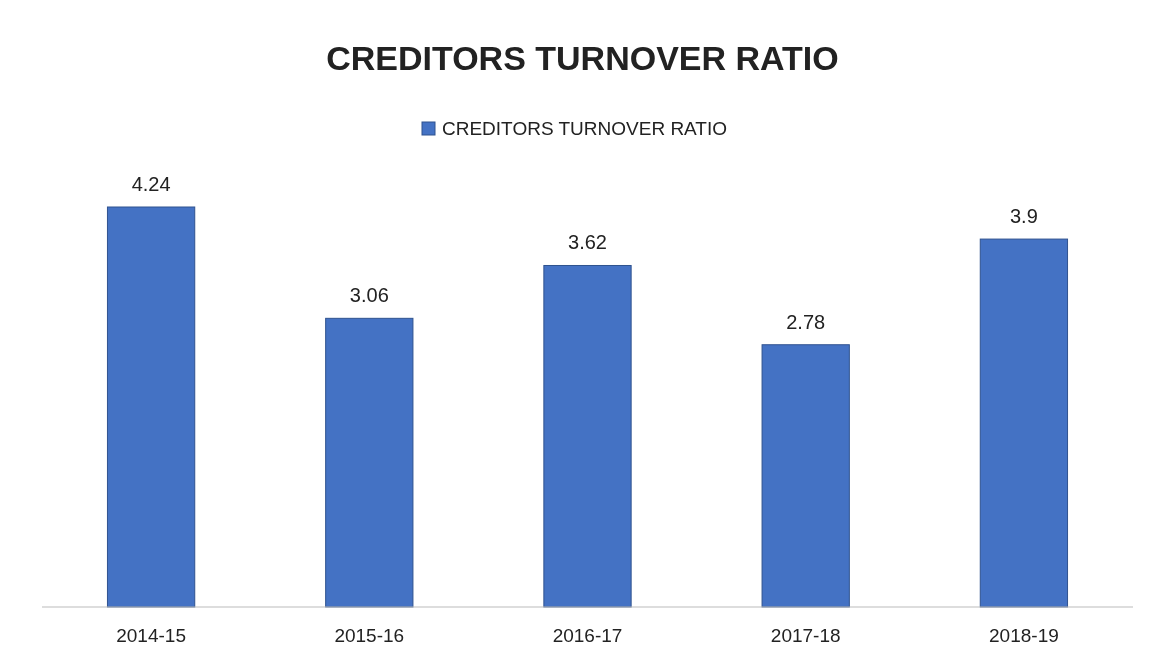 The width and height of the screenshot is (1149, 671). Describe the element at coordinates (1024, 635) in the screenshot. I see `x-tick-label: 2018-19` at that location.